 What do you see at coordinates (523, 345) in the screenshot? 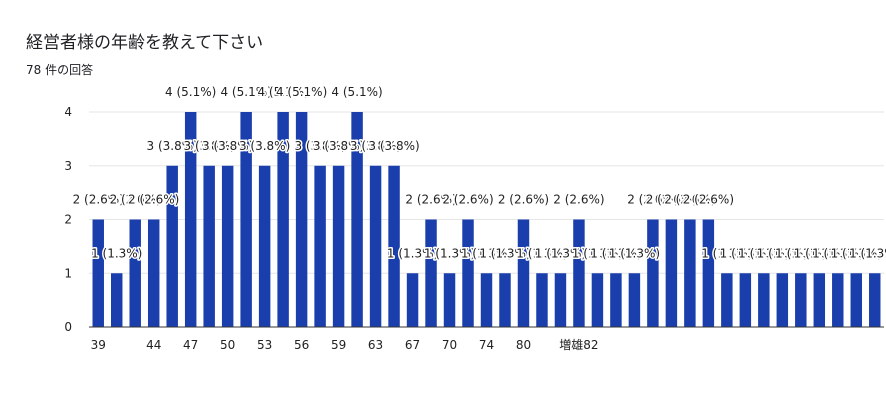
I see `x-tick-label: 80` at bounding box center [523, 345].